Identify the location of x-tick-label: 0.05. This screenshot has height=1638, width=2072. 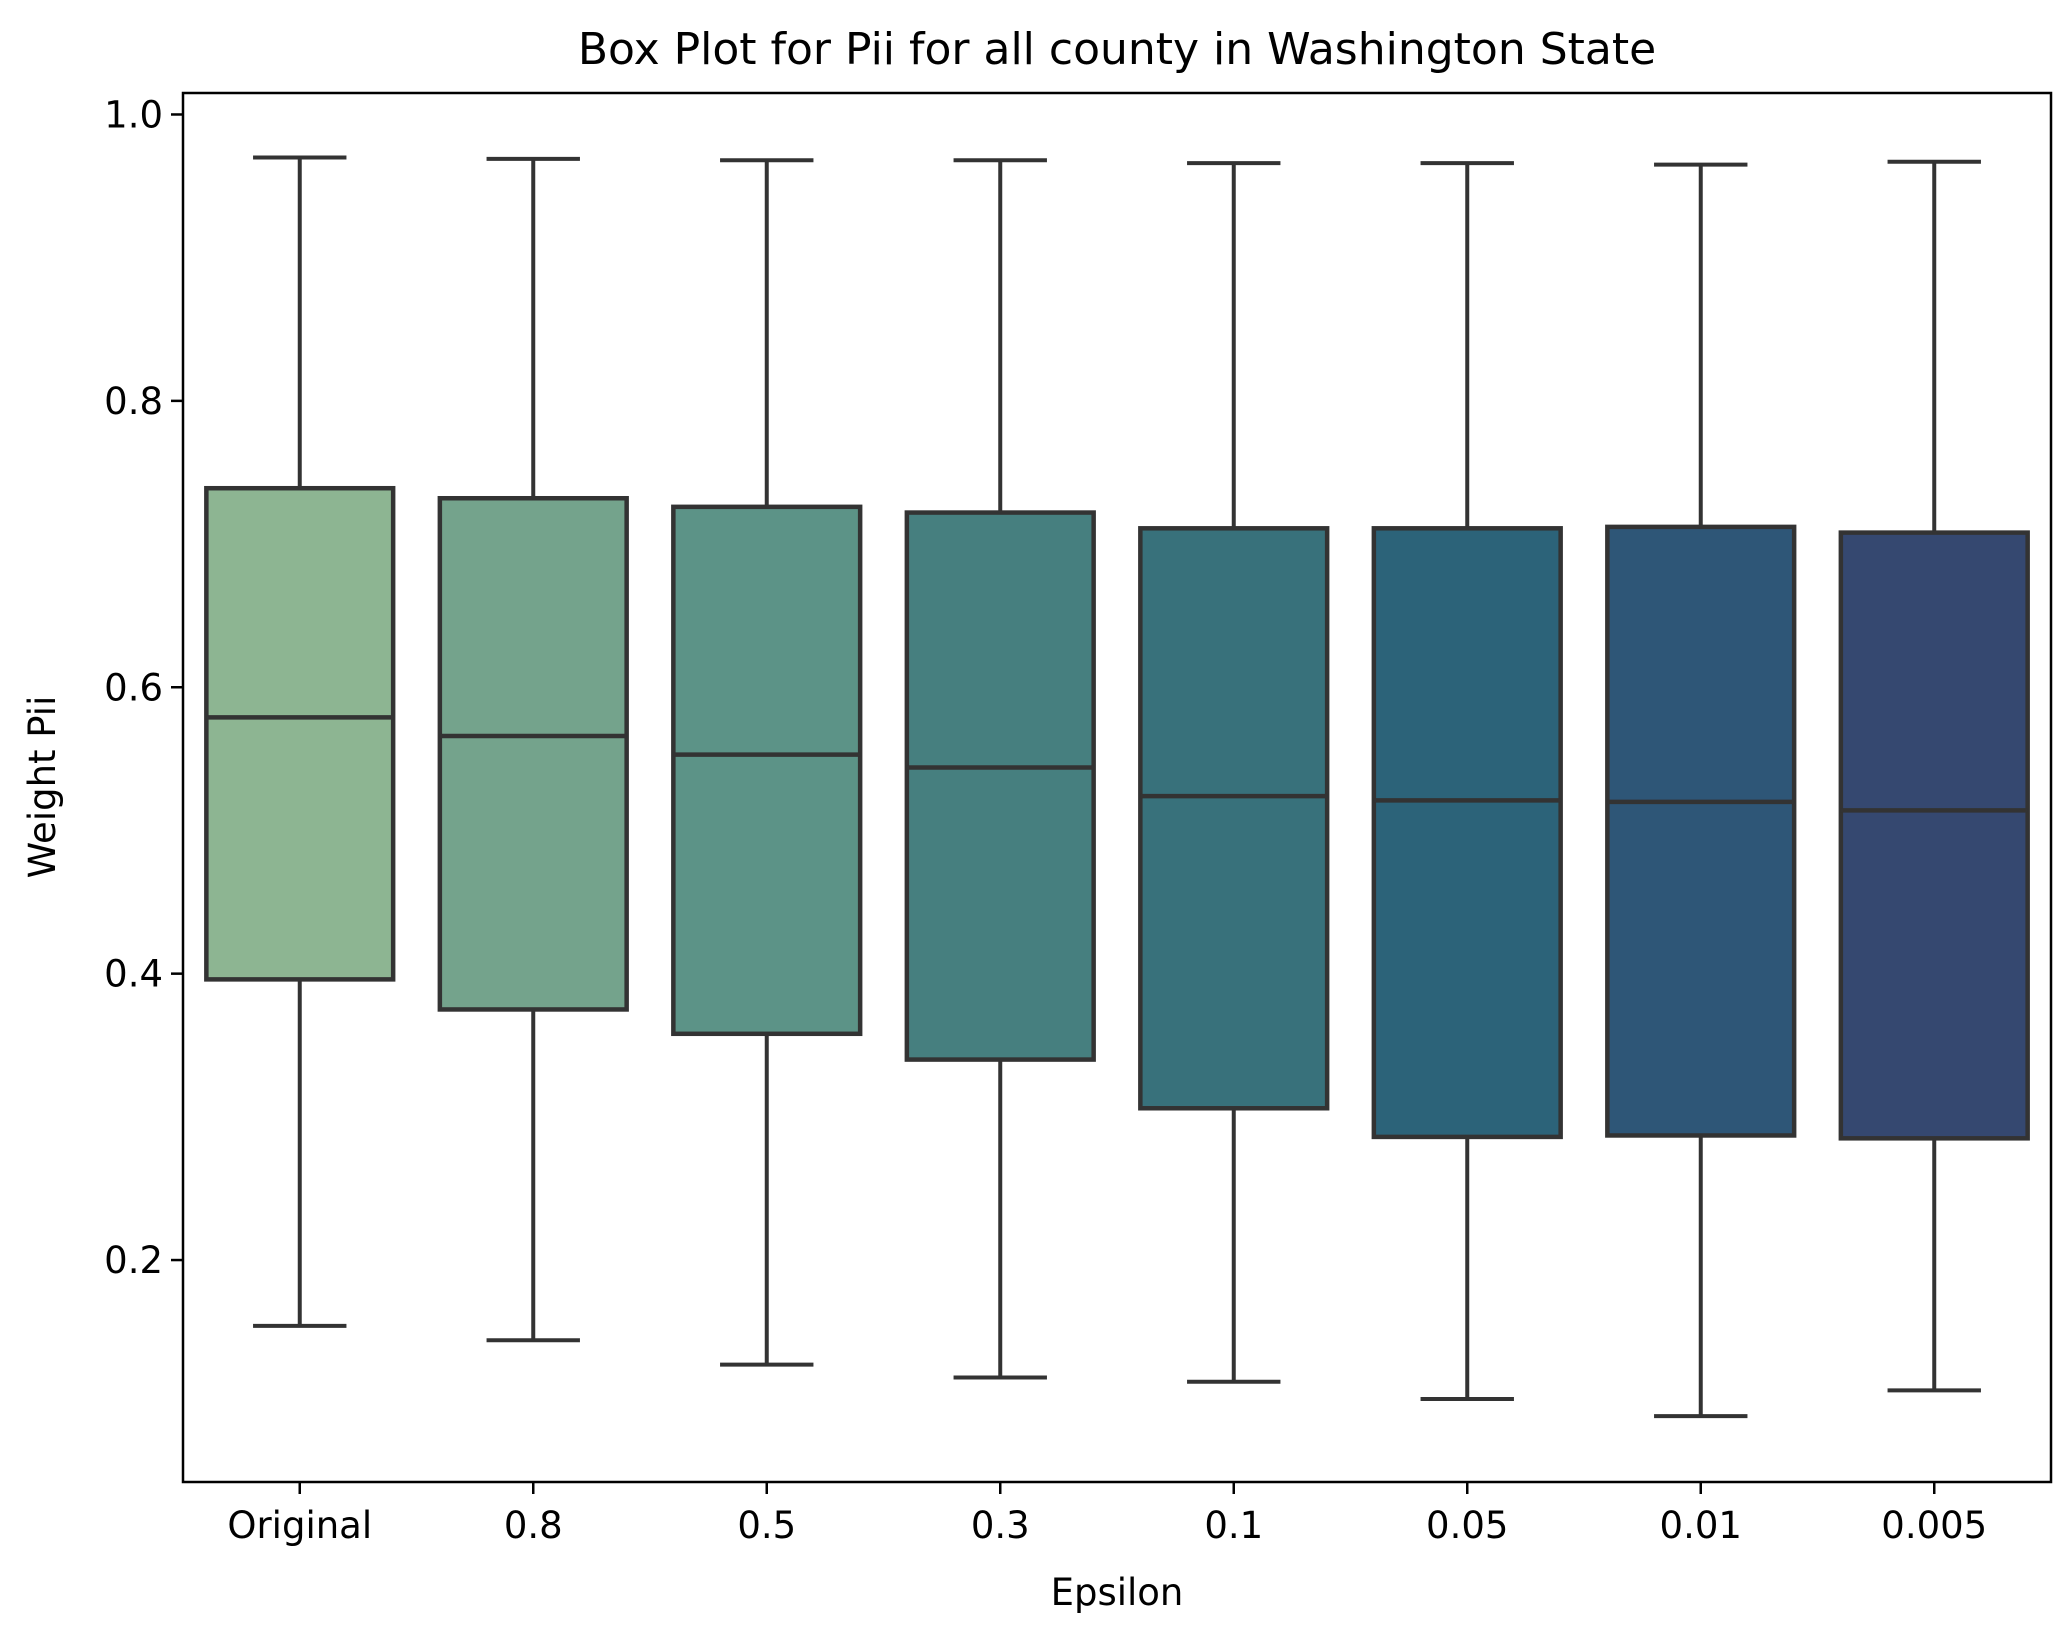
(1467, 1525).